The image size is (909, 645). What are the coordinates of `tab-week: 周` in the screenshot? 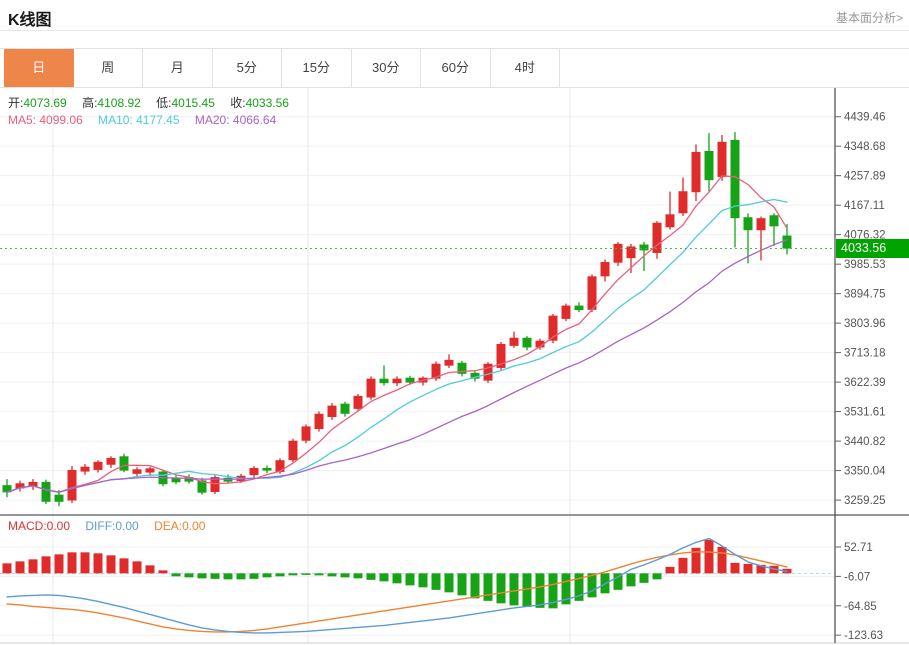 It's located at (108, 68).